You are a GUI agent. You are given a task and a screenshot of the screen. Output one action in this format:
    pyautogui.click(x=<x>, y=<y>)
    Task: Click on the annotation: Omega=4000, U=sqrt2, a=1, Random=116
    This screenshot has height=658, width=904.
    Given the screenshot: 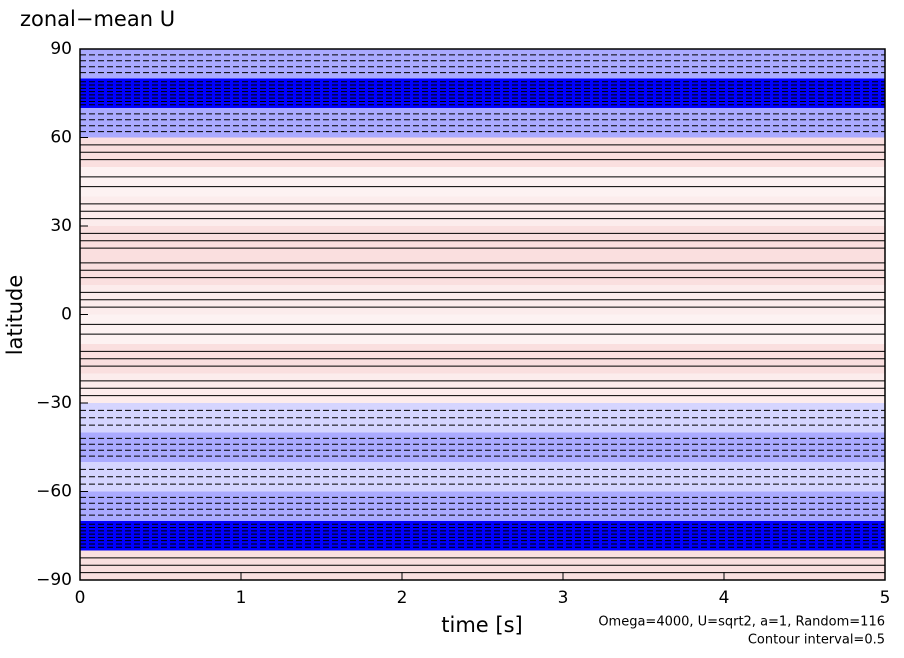 What is the action you would take?
    pyautogui.click(x=741, y=622)
    